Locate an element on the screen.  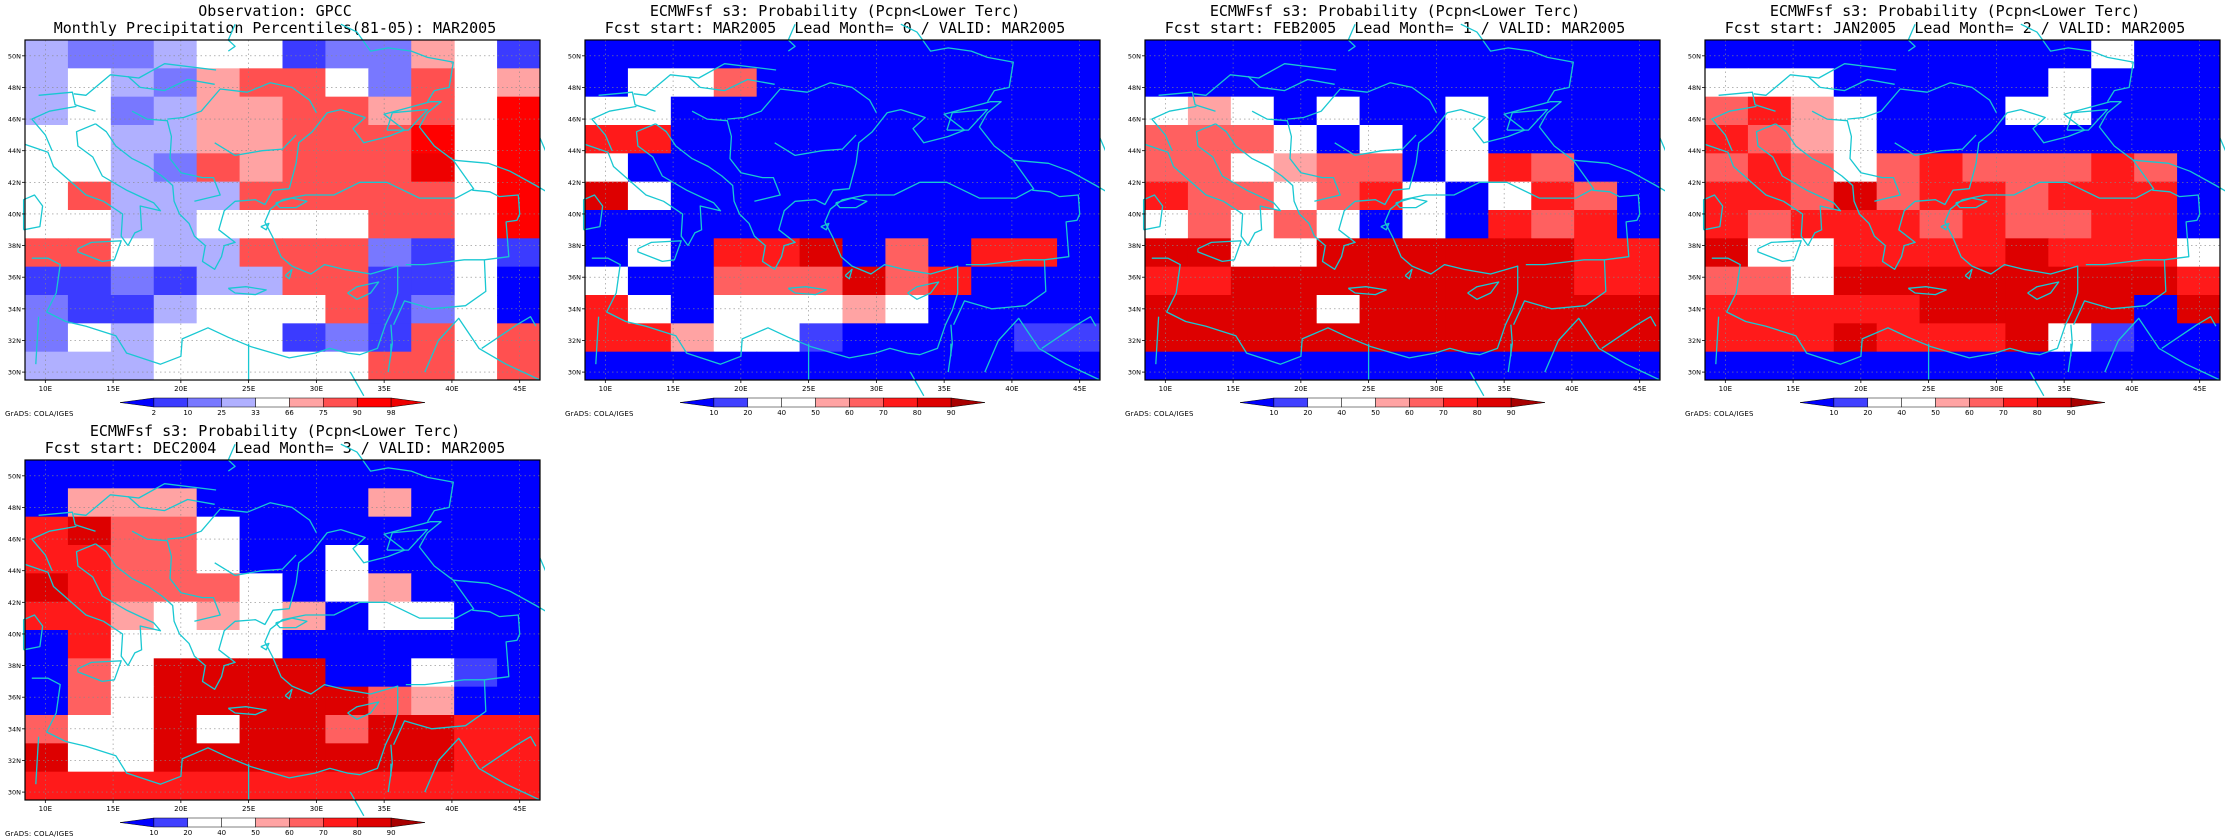
x-tick-label: 45E is located at coordinates (1639, 389).